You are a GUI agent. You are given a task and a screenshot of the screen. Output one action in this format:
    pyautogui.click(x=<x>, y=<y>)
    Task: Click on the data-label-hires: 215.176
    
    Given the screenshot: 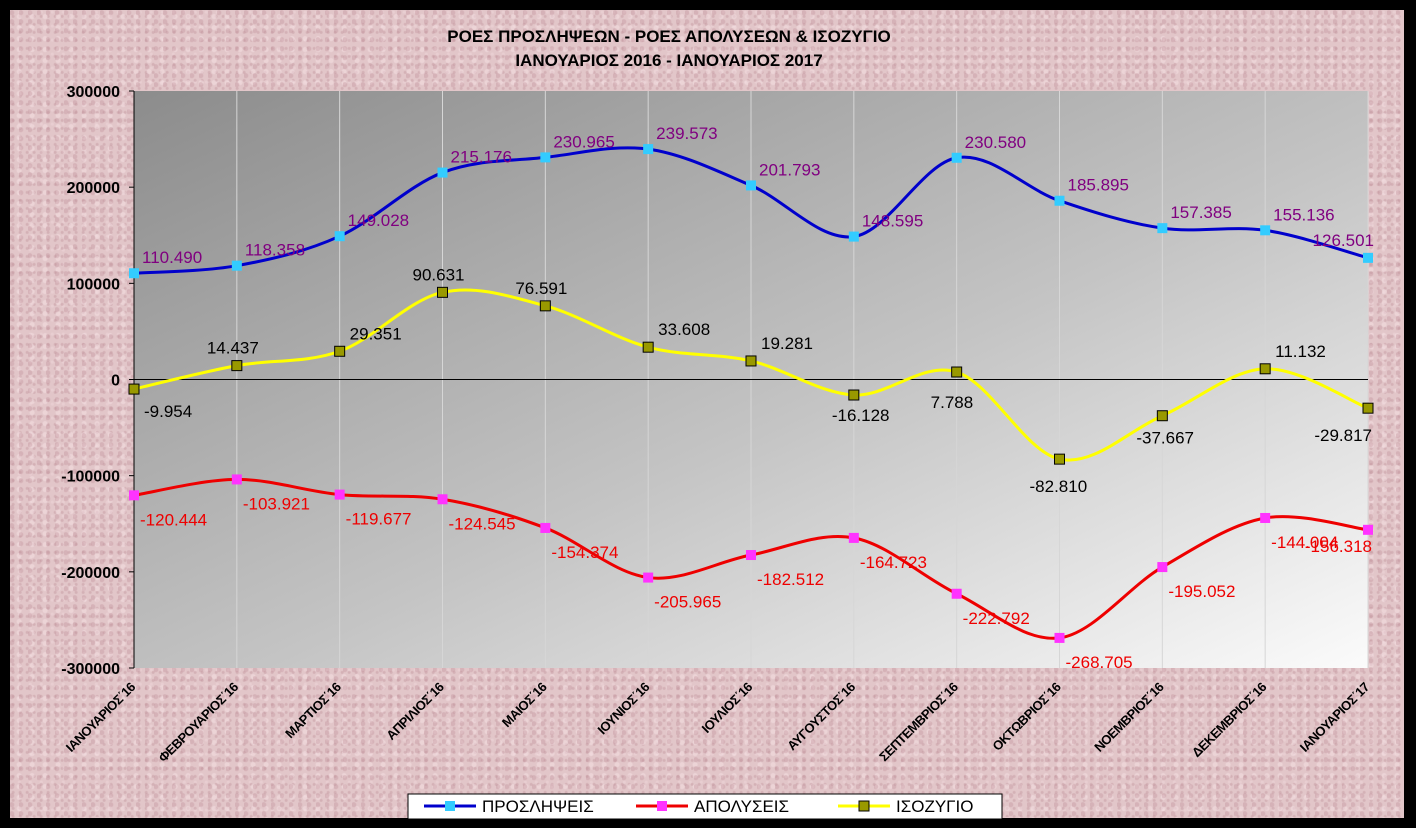 What is the action you would take?
    pyautogui.click(x=481, y=157)
    